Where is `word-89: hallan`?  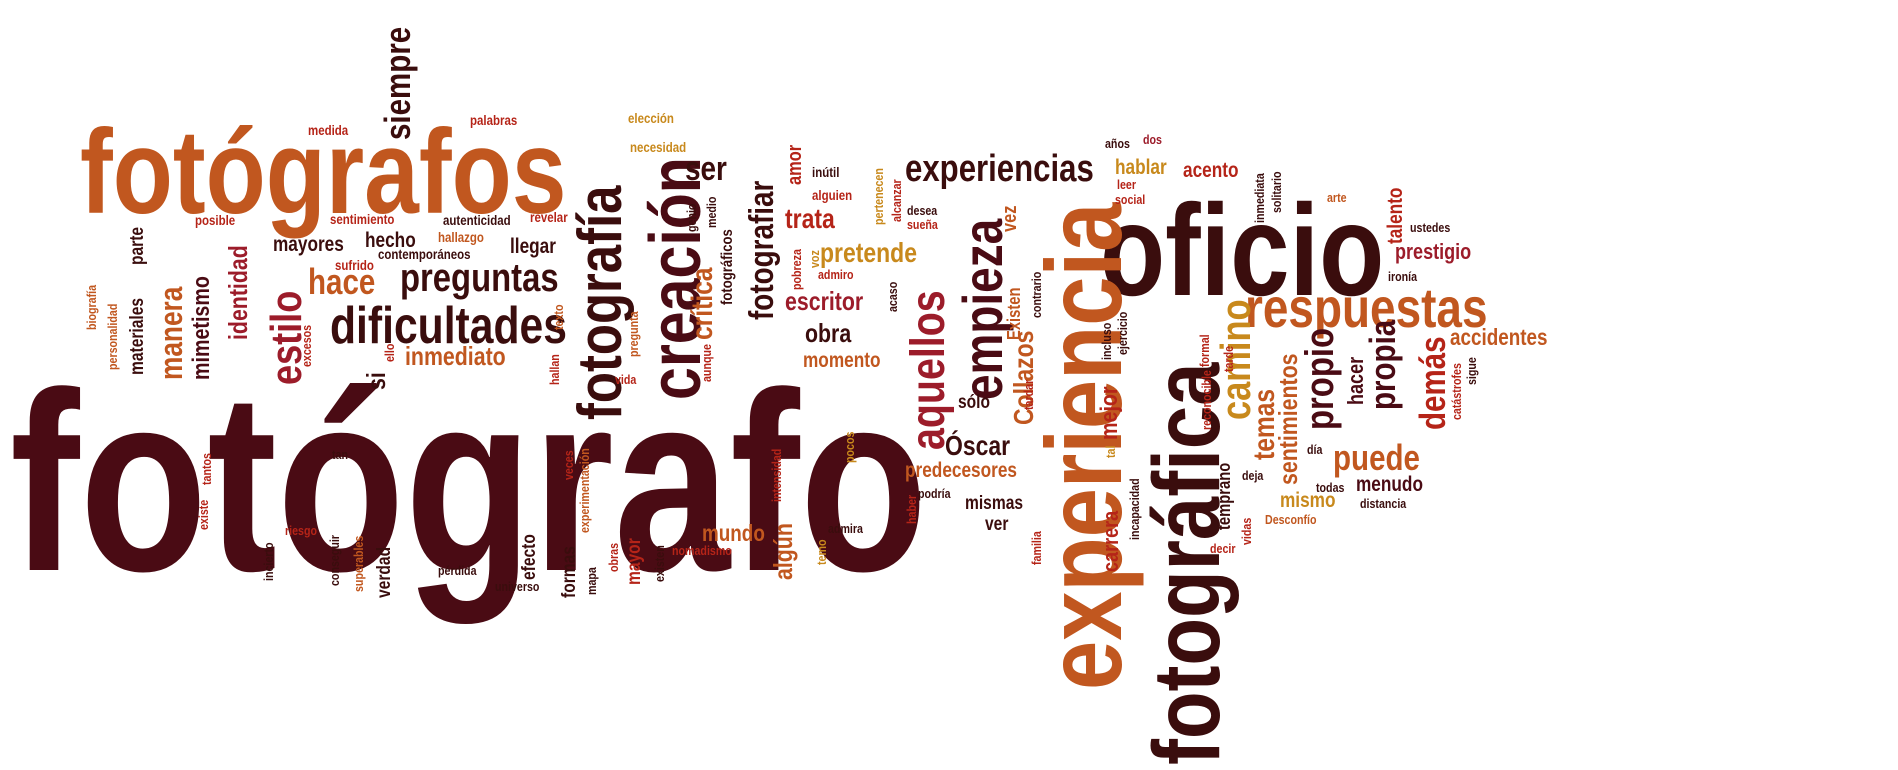
word-89: hallan is located at coordinates (554, 369).